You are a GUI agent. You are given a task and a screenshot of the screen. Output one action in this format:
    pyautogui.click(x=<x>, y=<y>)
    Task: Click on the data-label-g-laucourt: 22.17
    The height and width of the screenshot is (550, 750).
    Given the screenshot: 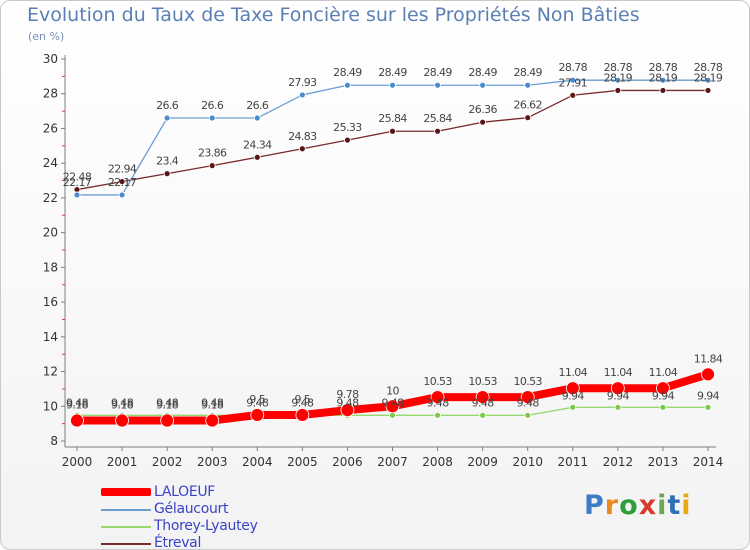 What is the action you would take?
    pyautogui.click(x=77, y=182)
    